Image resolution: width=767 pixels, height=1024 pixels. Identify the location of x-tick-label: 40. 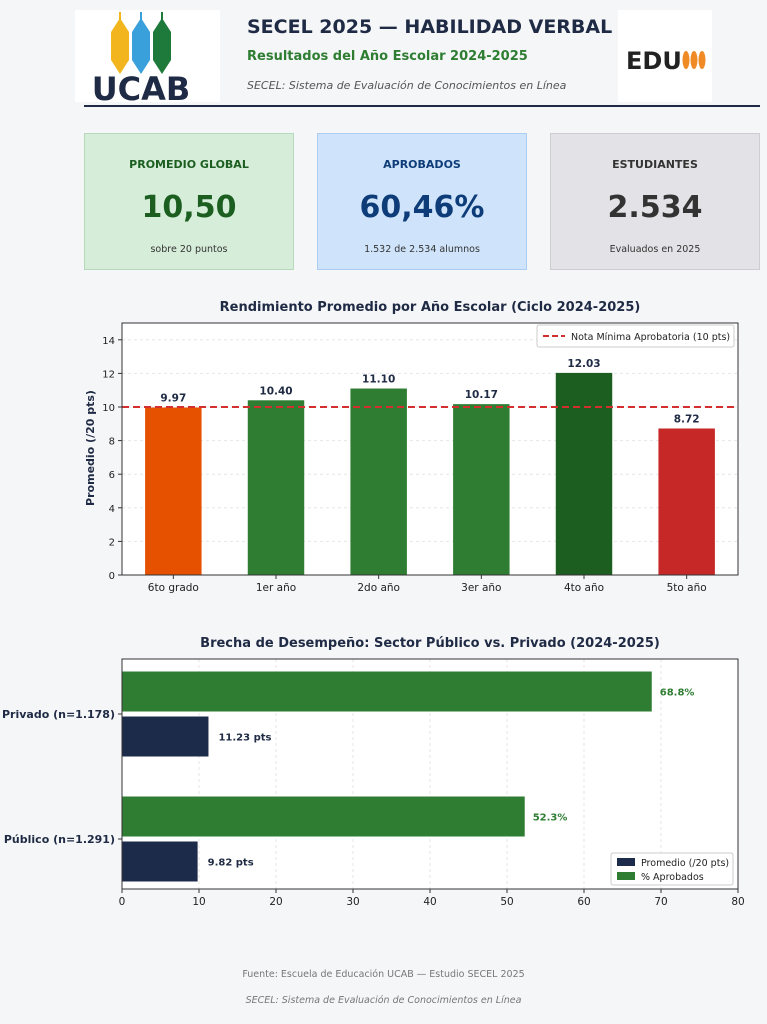
(429, 902).